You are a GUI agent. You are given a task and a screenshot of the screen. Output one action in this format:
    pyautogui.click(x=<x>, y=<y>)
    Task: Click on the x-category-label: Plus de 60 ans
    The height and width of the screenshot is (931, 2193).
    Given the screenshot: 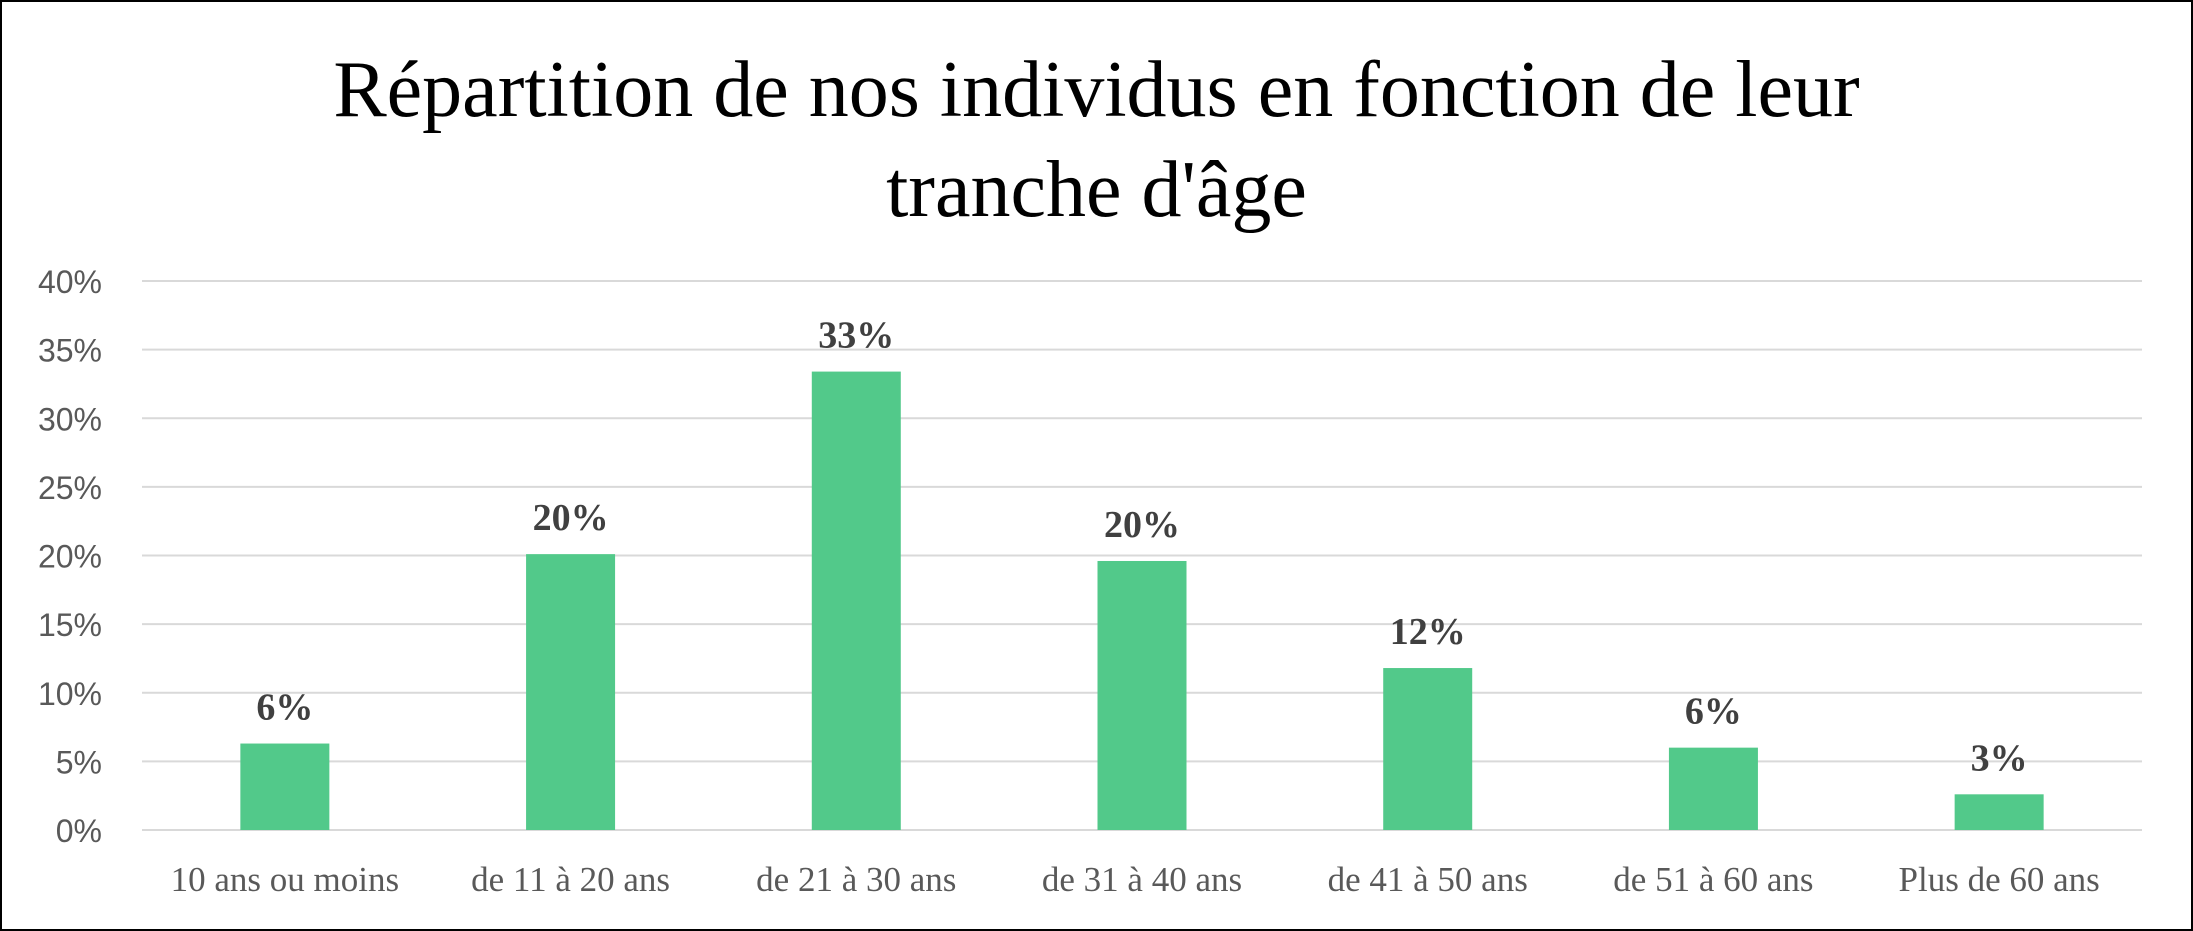 What is the action you would take?
    pyautogui.click(x=1999, y=879)
    